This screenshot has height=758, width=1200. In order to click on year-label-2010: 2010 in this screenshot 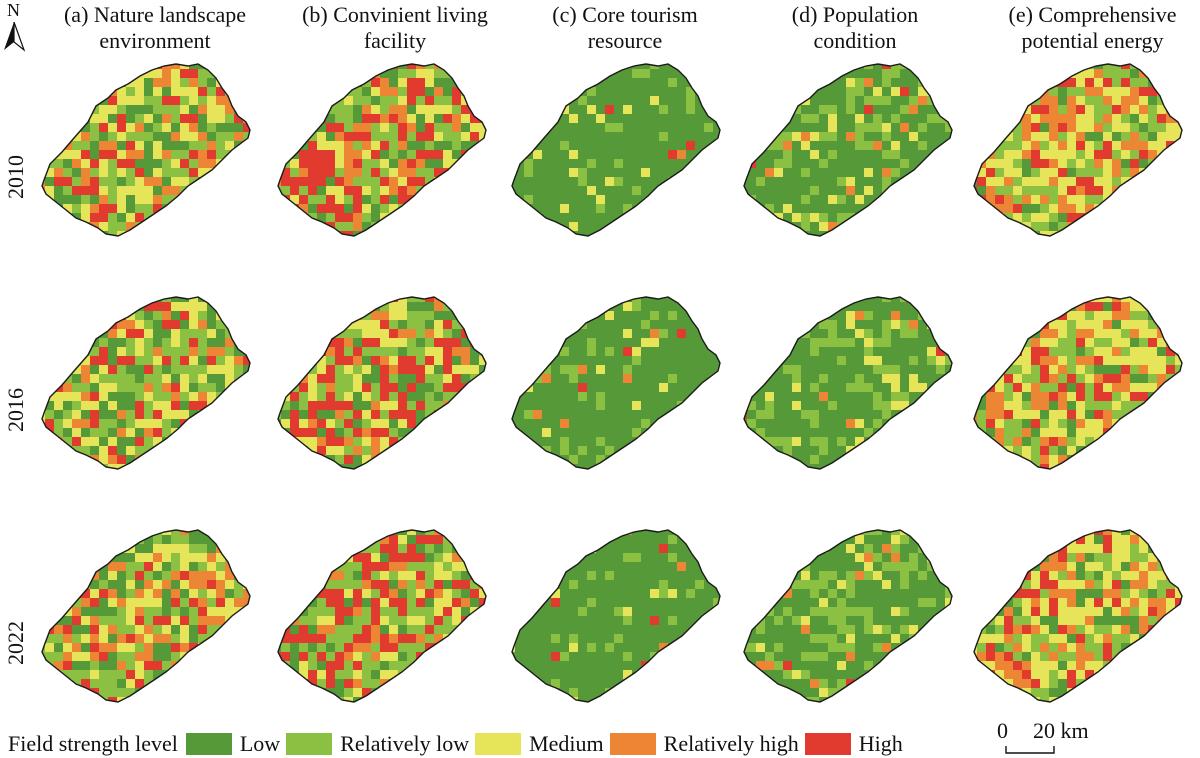, I will do `click(15, 177)`.